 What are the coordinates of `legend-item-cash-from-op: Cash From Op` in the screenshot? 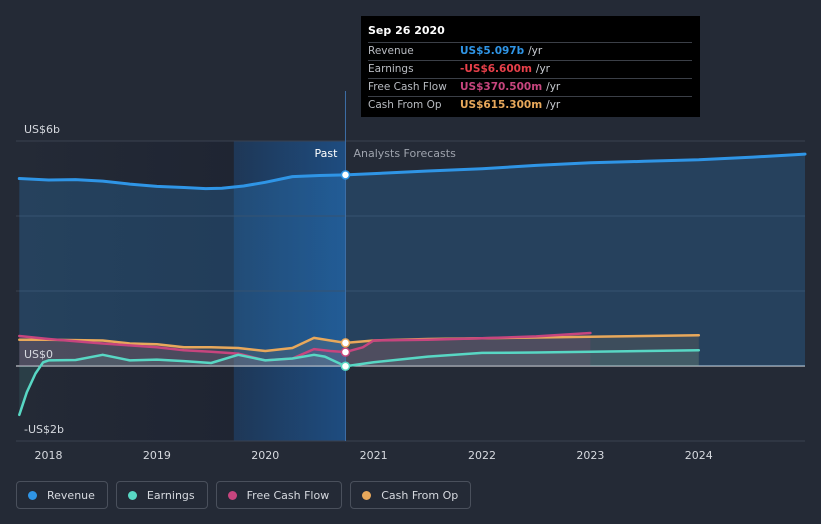 It's located at (411, 495).